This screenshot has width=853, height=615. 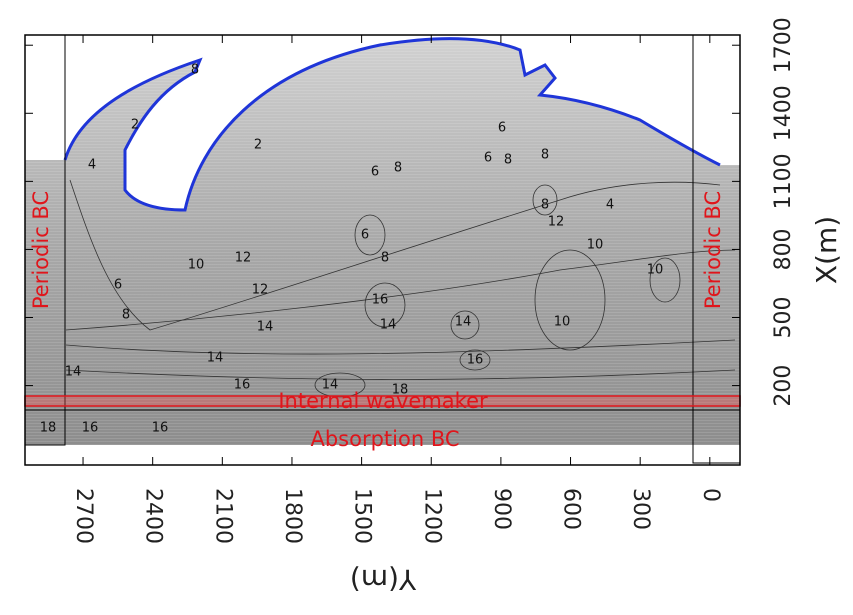 What do you see at coordinates (292, 516) in the screenshot?
I see `x-tick-label: 1800` at bounding box center [292, 516].